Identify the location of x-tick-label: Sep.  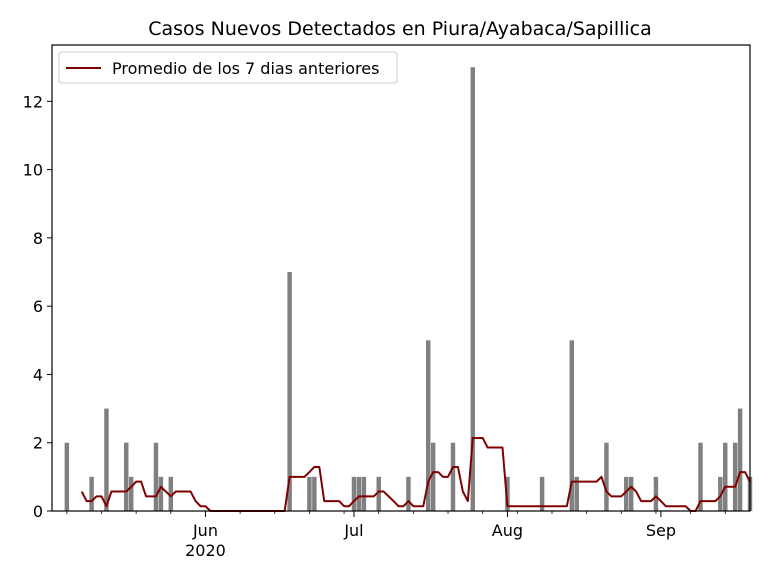
(661, 530).